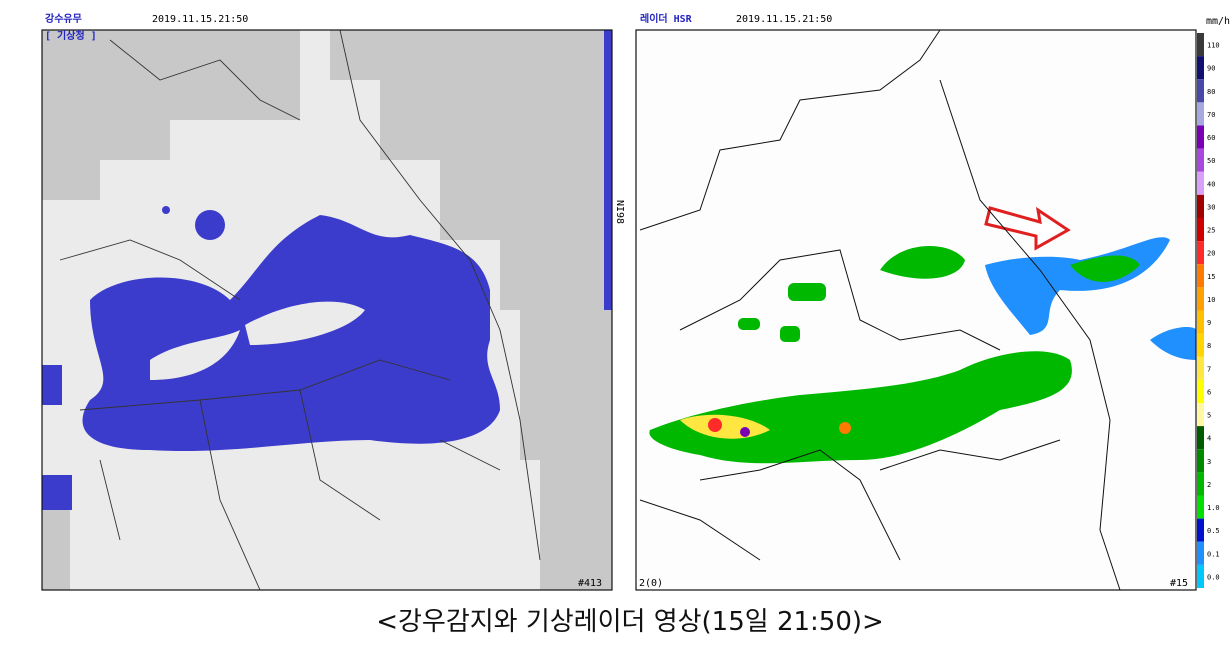 This screenshot has height=661, width=1232. Describe the element at coordinates (1209, 462) in the screenshot. I see `legend-label: 3` at that location.